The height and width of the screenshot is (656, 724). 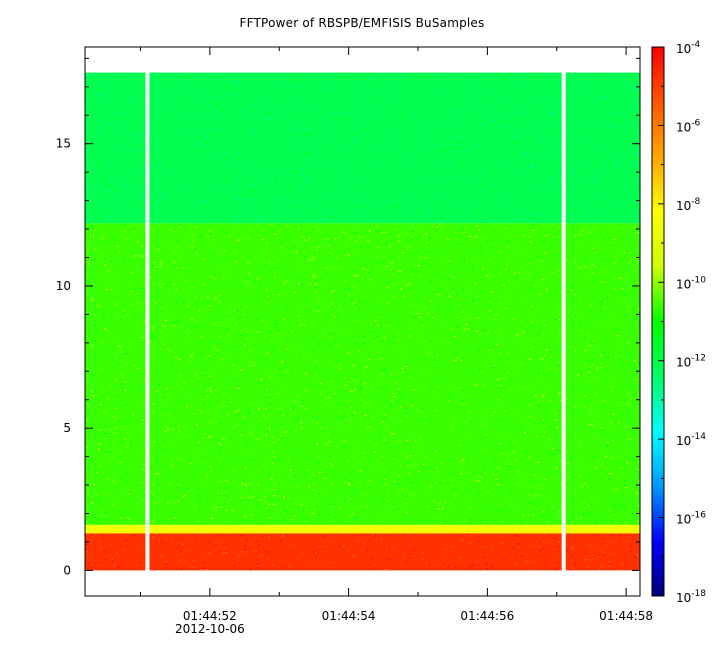 What do you see at coordinates (691, 440) in the screenshot?
I see `colorbar-tick-label: 10⁻¹⁴` at bounding box center [691, 440].